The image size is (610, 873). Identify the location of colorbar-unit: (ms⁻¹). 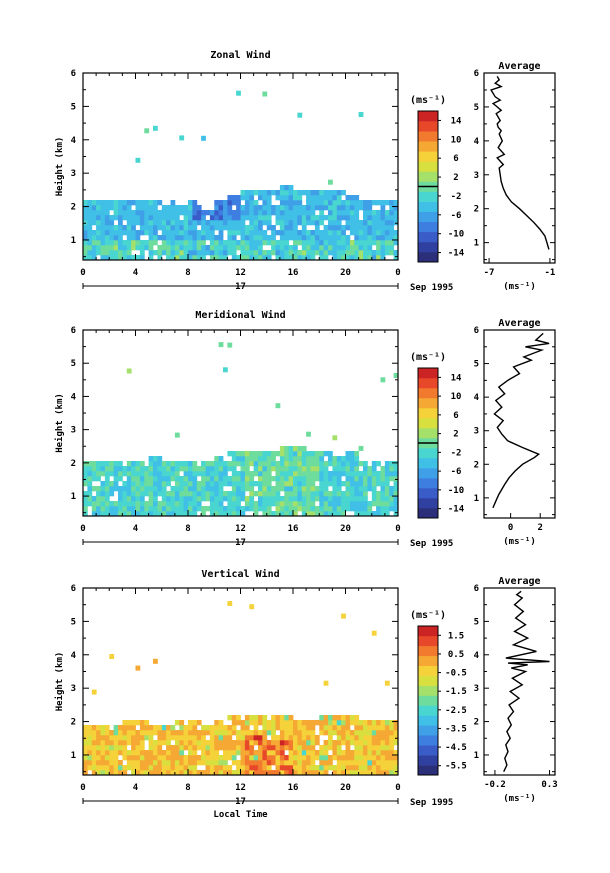
(428, 615).